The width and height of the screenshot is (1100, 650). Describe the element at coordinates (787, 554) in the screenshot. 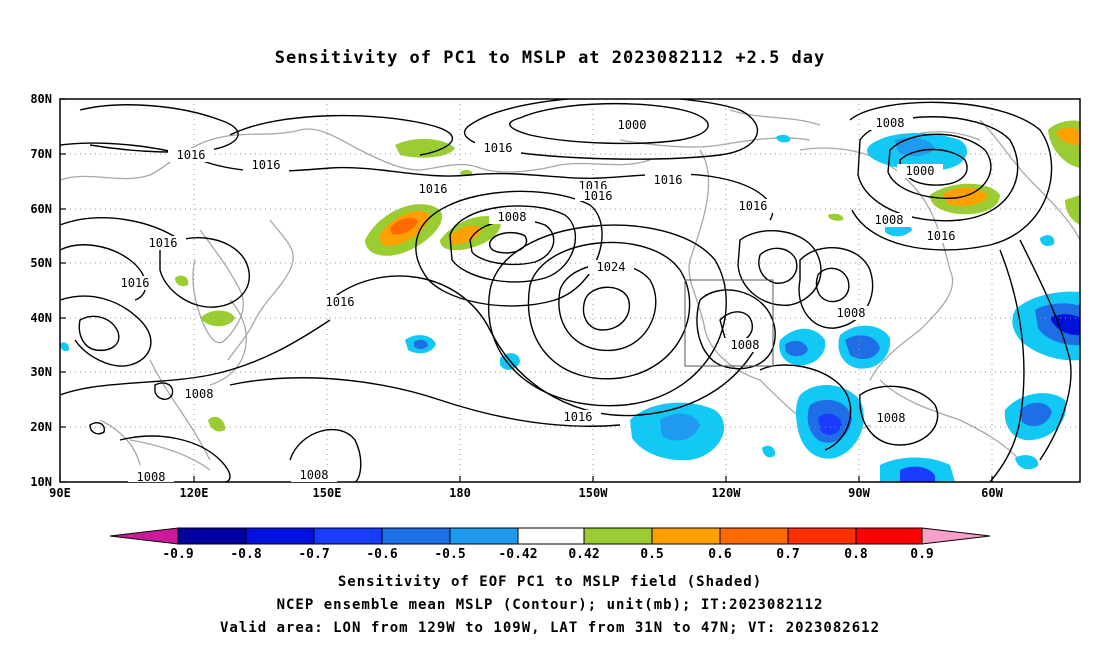

I see `colorbar-label: 0.7` at that location.